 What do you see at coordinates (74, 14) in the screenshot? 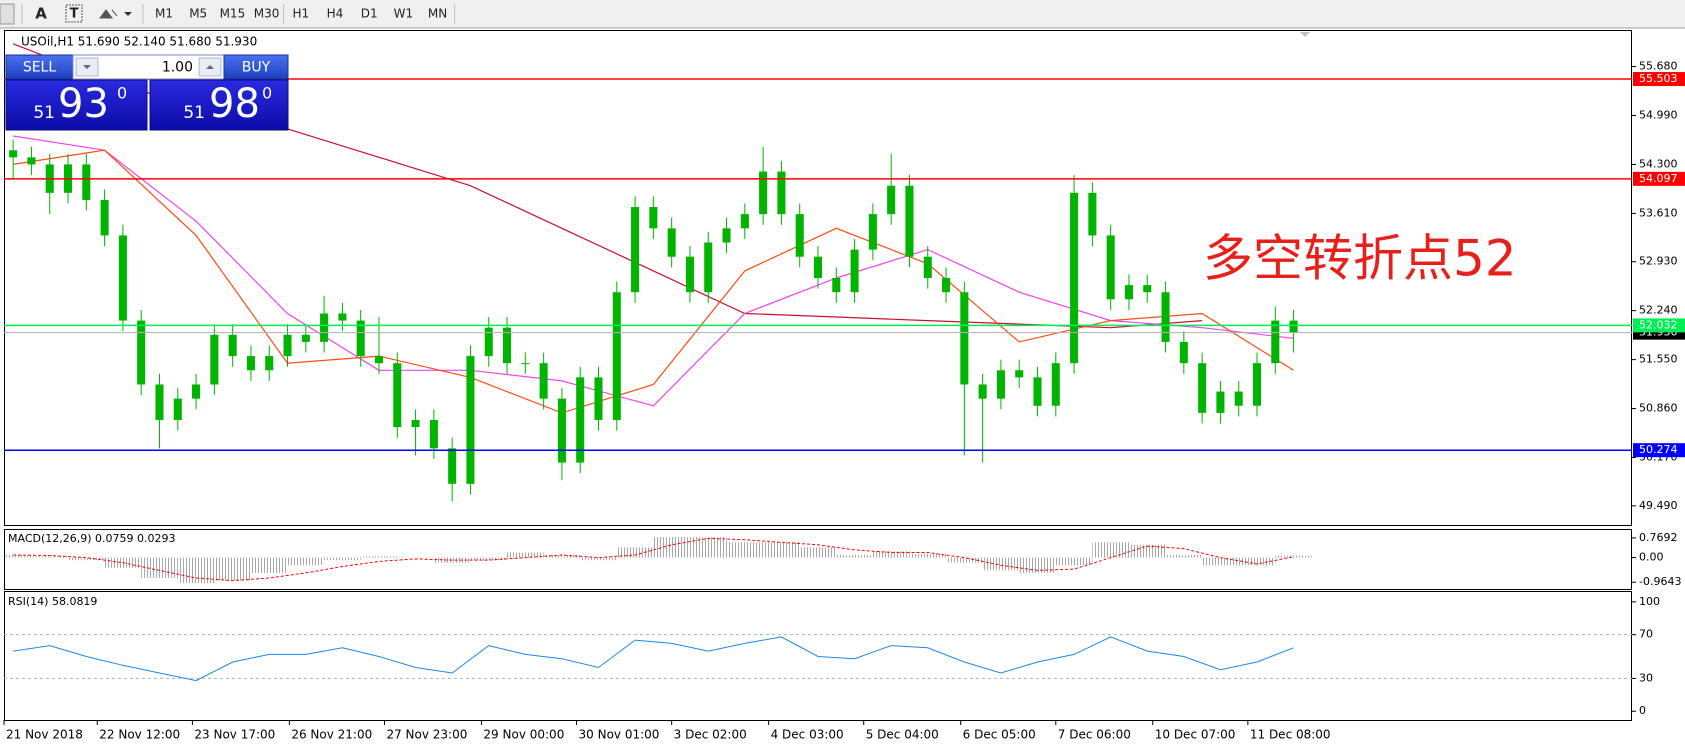
I see `label-tool: T` at bounding box center [74, 14].